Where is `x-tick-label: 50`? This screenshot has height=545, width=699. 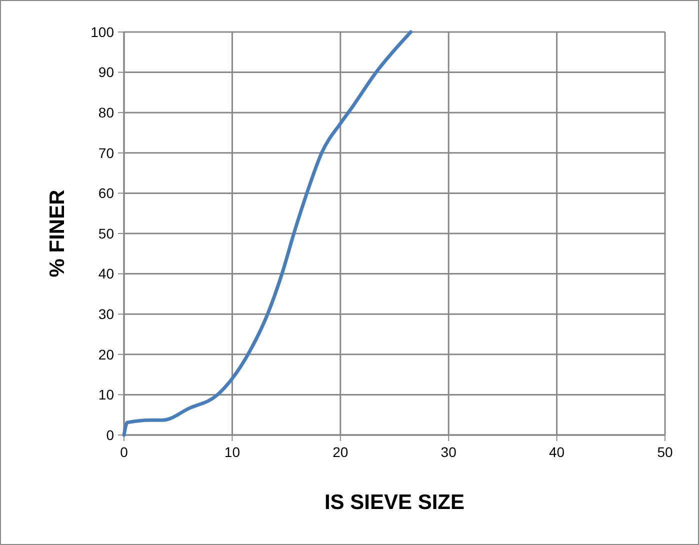
x-tick-label: 50 is located at coordinates (665, 452).